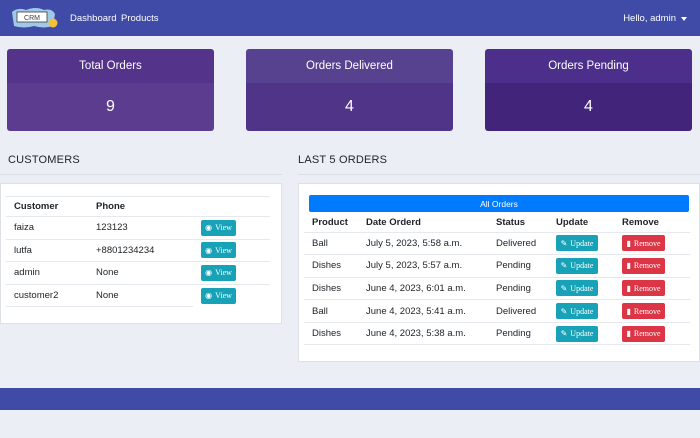 The image size is (700, 438). Describe the element at coordinates (349, 90) in the screenshot. I see `stat-card-orders-delivered: Orders Delivered 4` at that location.